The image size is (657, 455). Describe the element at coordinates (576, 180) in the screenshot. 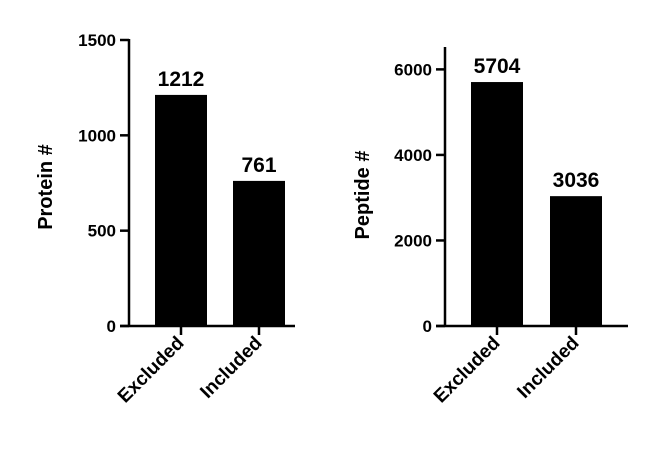

I see `data-label-peptide-included: 3036` at that location.